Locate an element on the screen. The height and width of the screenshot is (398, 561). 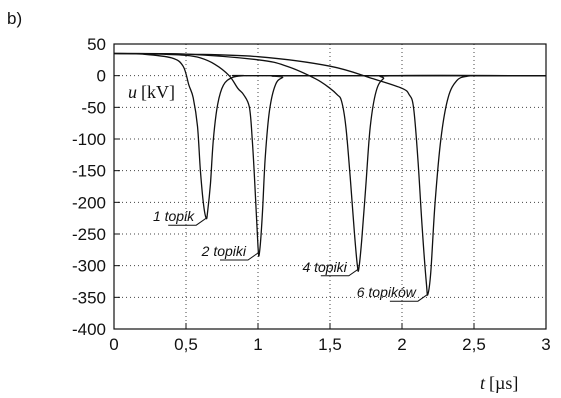
annotation-label-1: 1 topik is located at coordinates (174, 216).